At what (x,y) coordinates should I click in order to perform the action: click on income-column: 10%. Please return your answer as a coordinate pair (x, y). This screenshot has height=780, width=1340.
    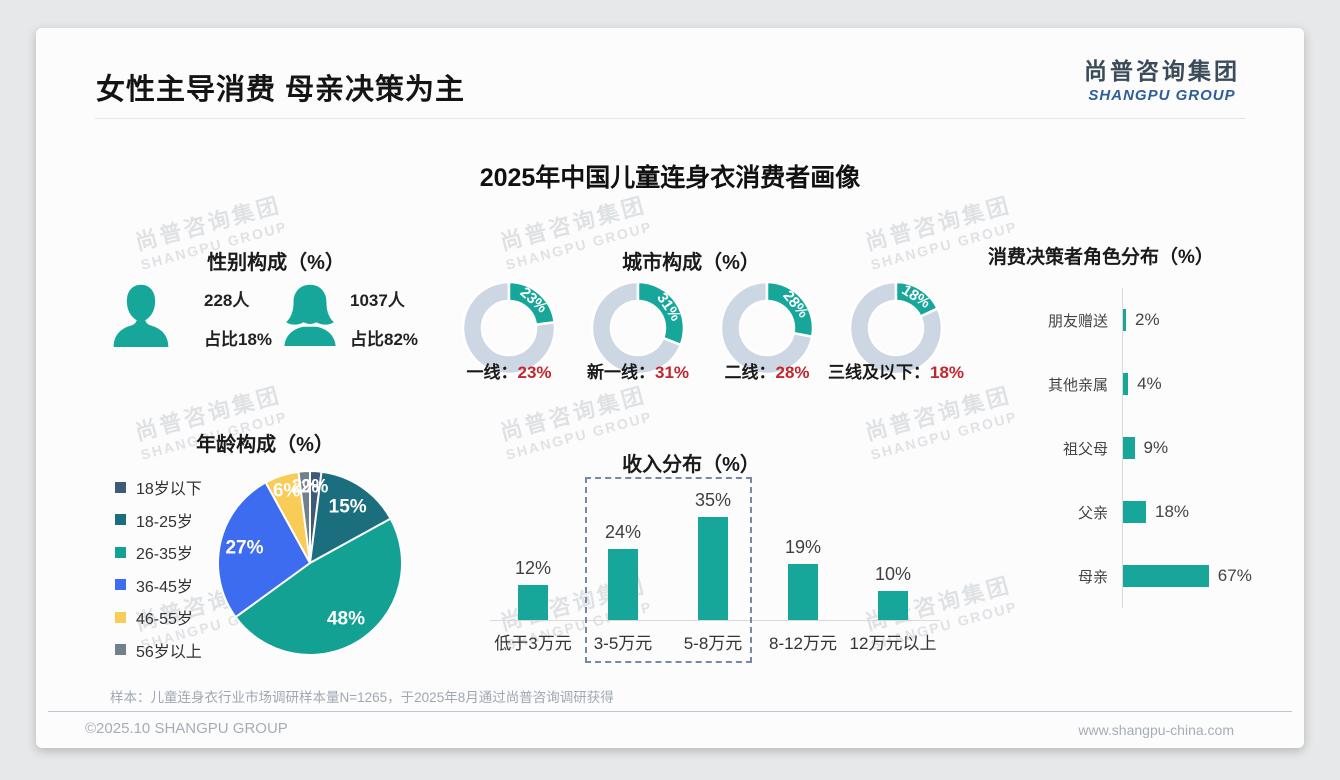
    Looking at the image, I should click on (893, 551).